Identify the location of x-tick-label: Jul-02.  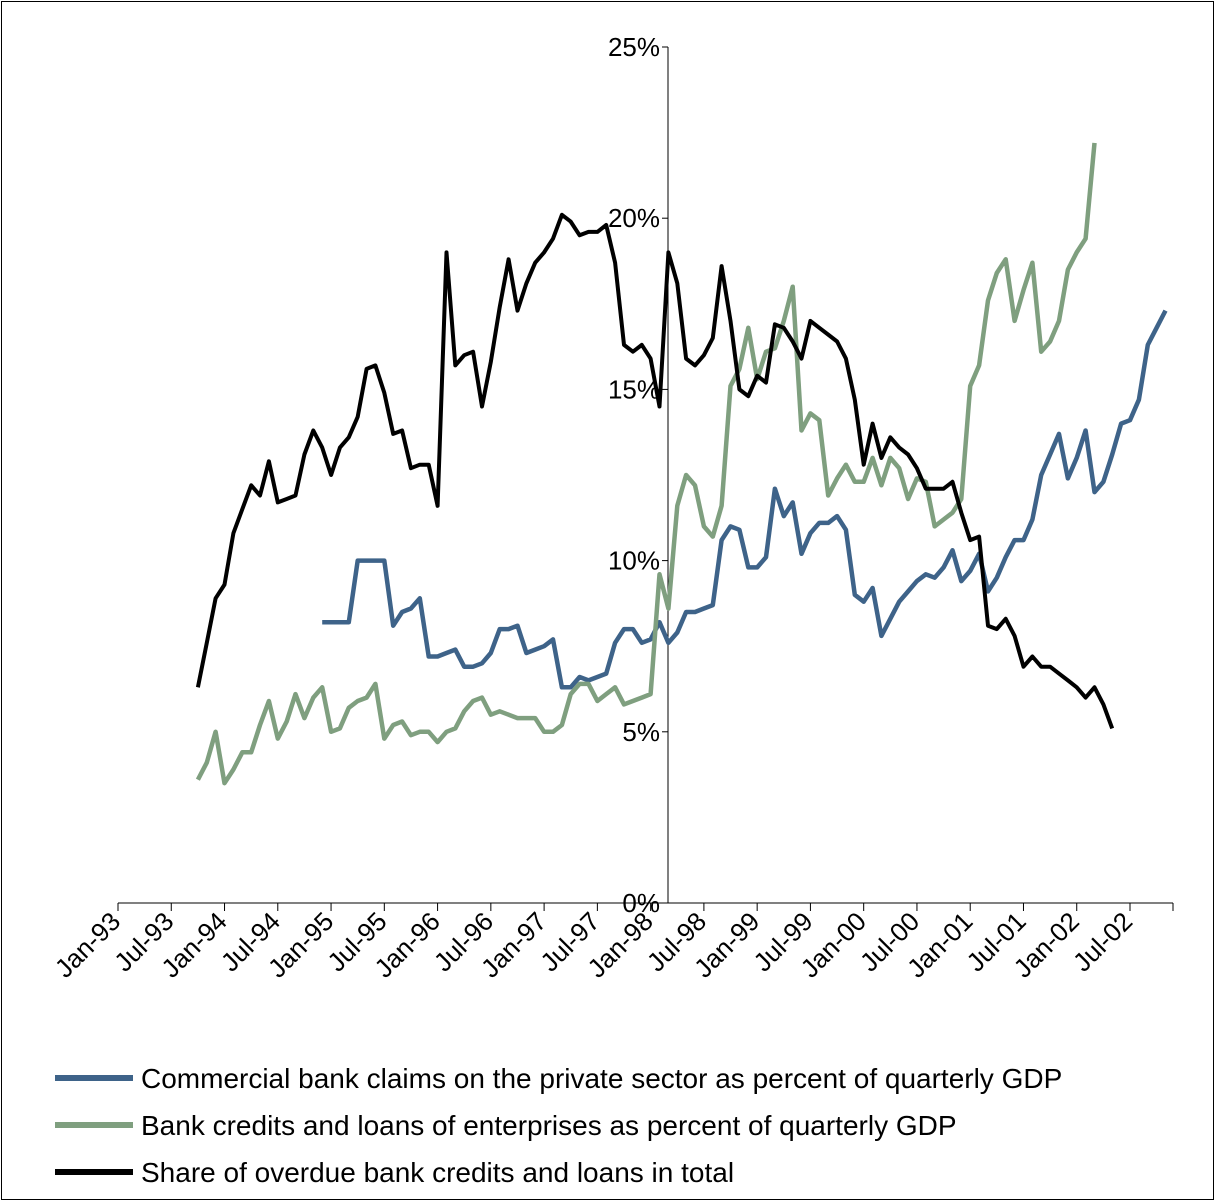
(1102, 941).